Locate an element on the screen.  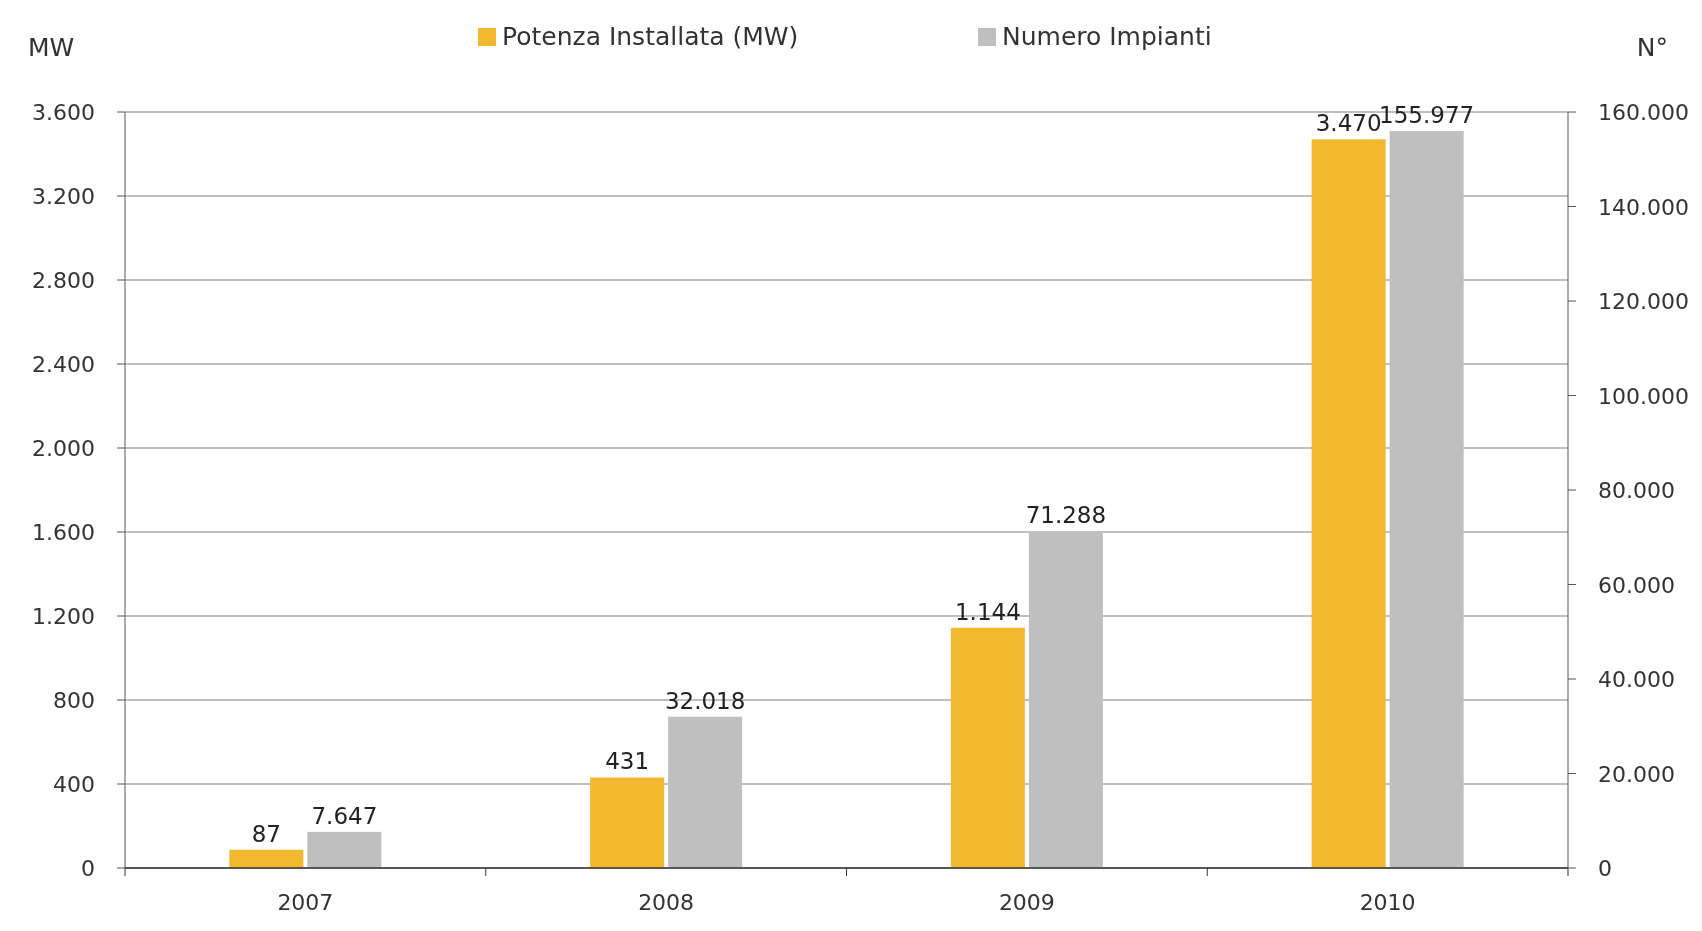
y2-tick-label: 20.000 is located at coordinates (1636, 774).